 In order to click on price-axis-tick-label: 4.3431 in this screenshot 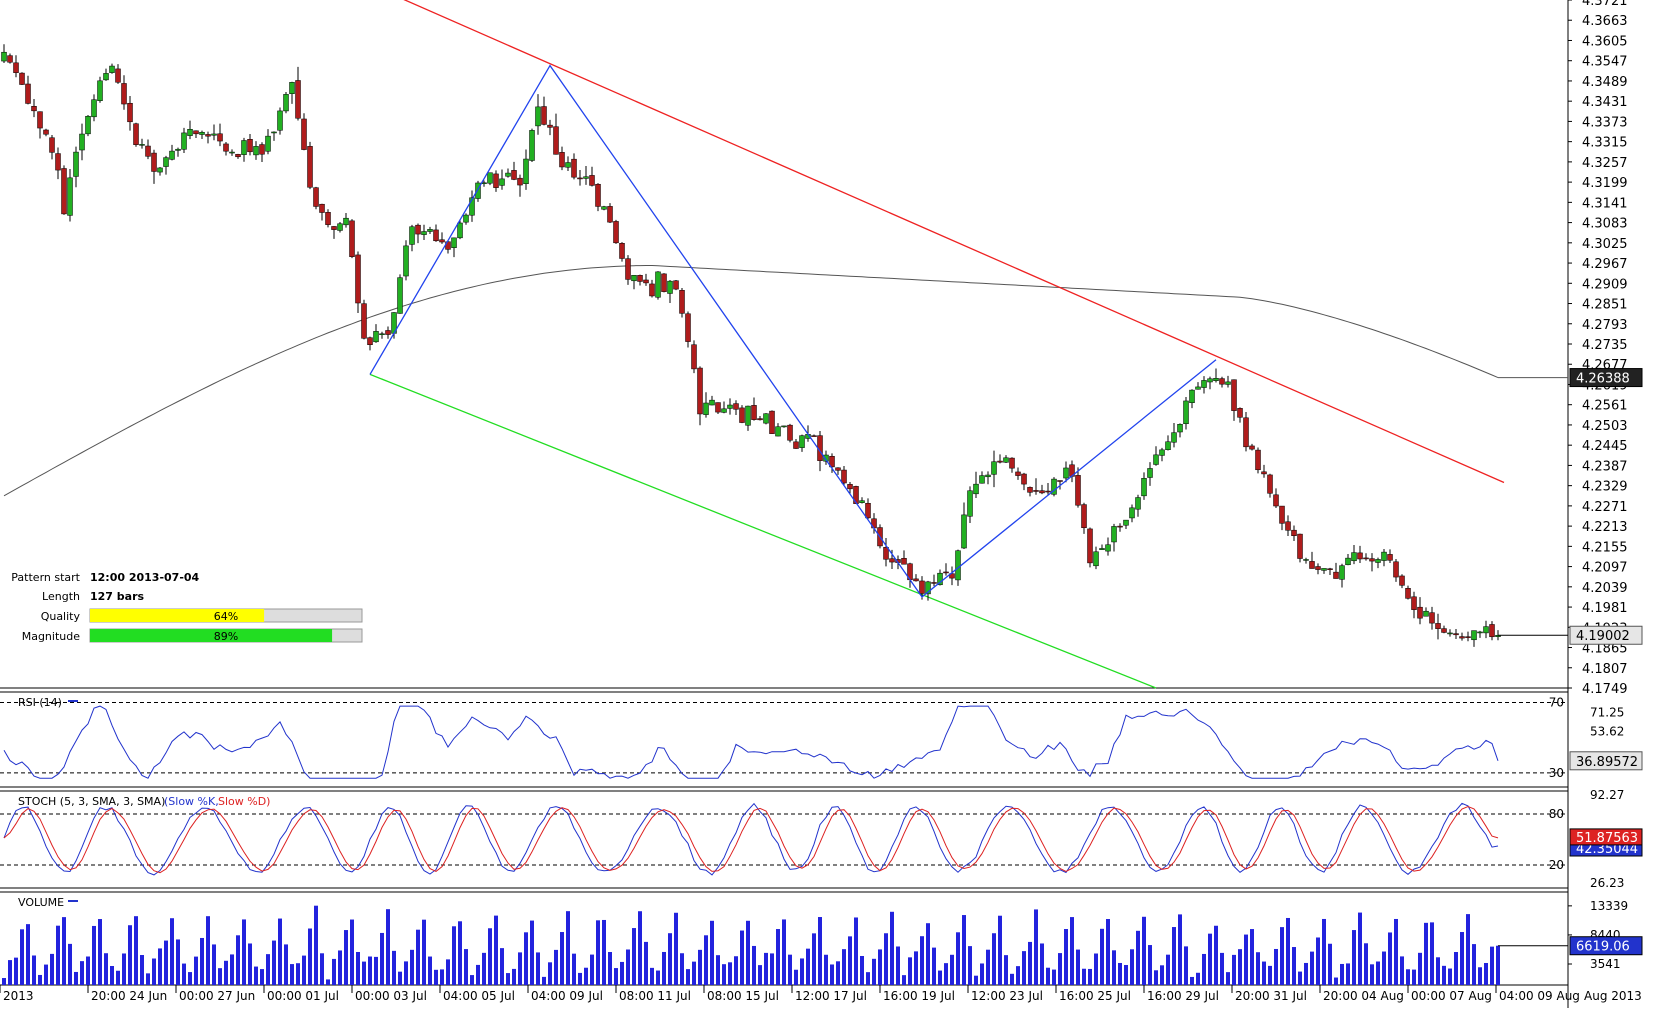, I will do `click(1605, 102)`.